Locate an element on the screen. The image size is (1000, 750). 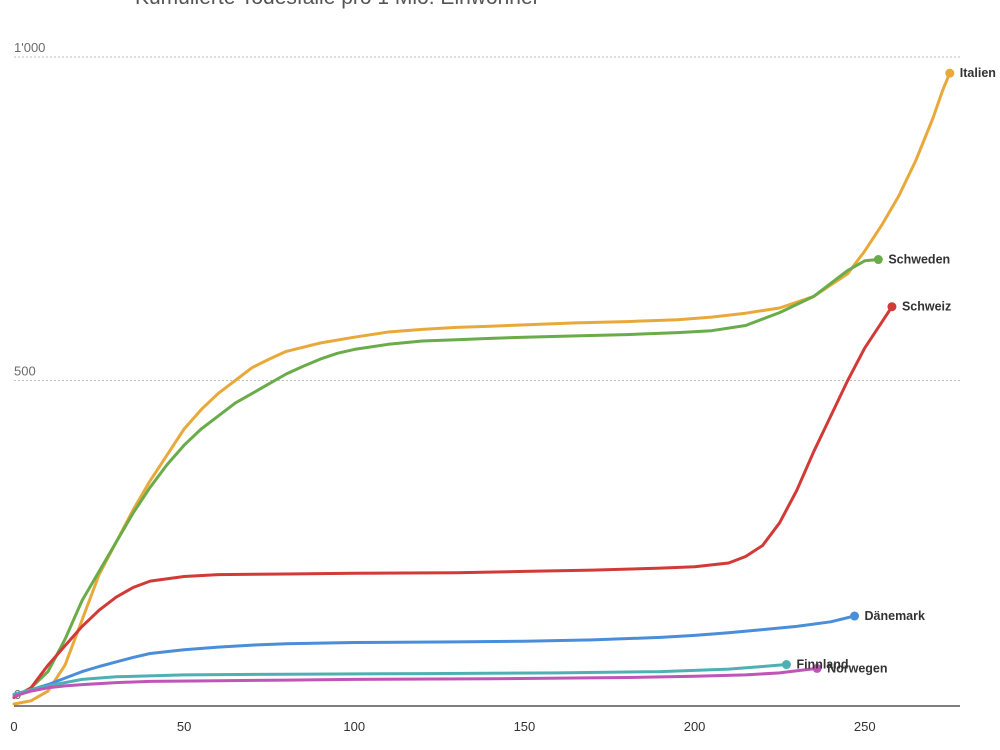
series-end-point-finnland is located at coordinates (786, 665).